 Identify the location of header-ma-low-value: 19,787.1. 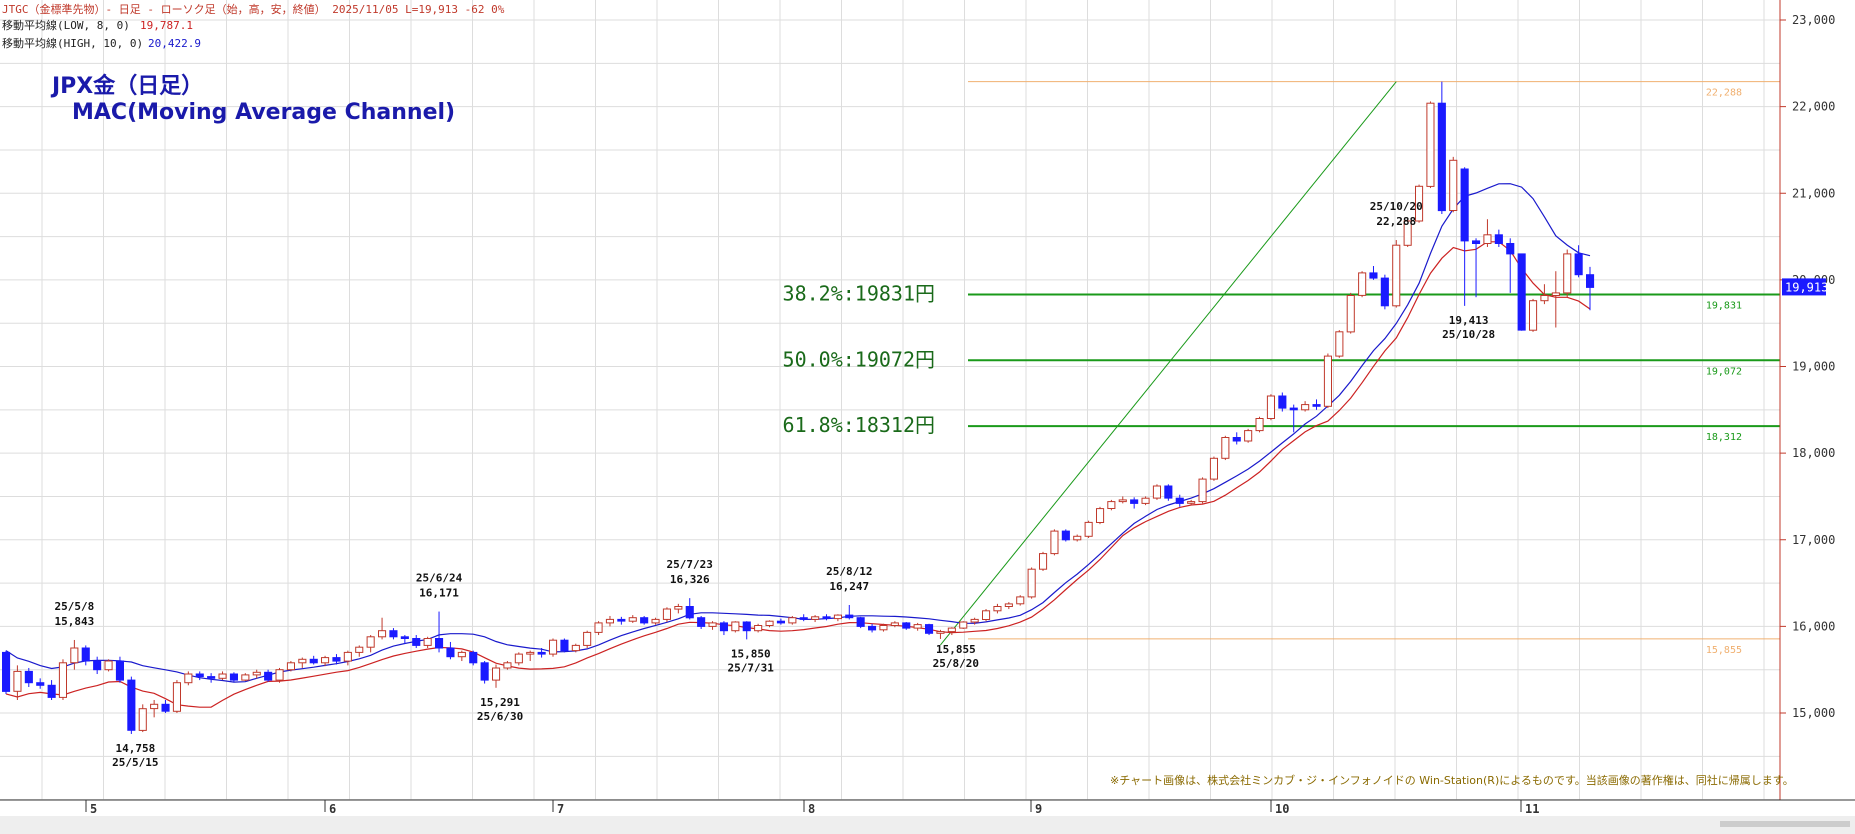
(166, 25).